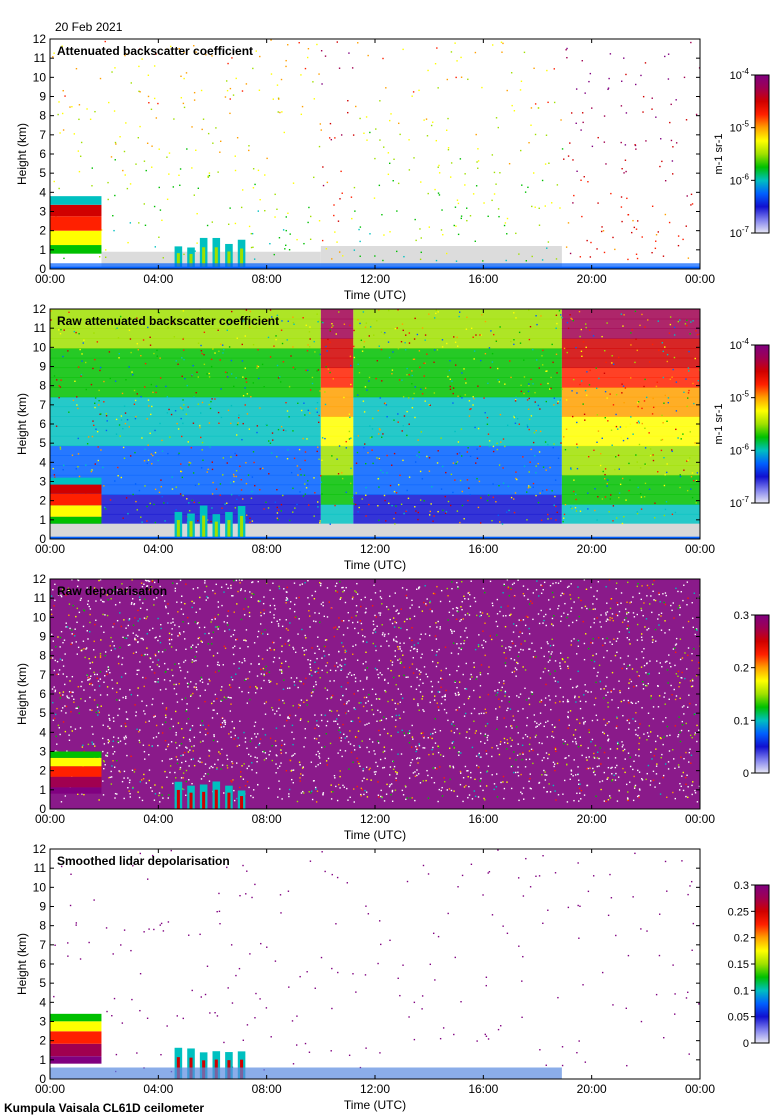  What do you see at coordinates (112, 591) in the screenshot?
I see `panel-title: Raw depolarisation` at bounding box center [112, 591].